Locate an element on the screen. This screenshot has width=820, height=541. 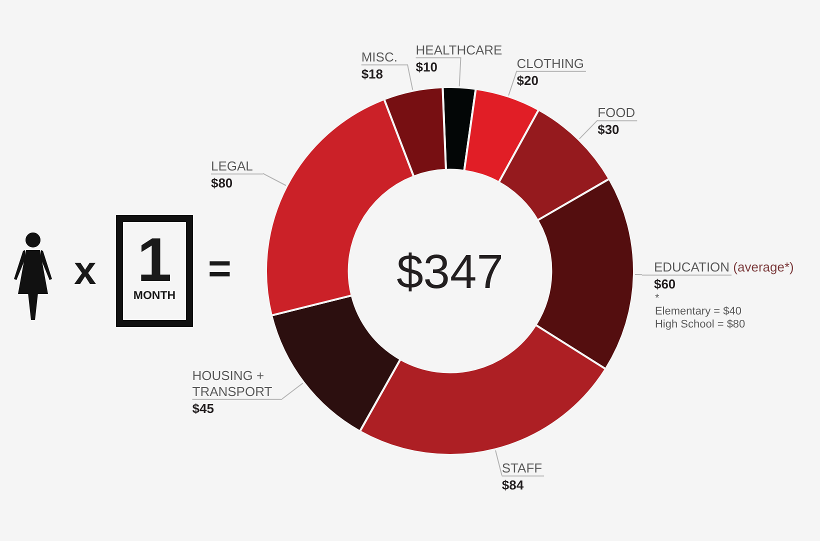
data-label: $10 is located at coordinates (427, 66).